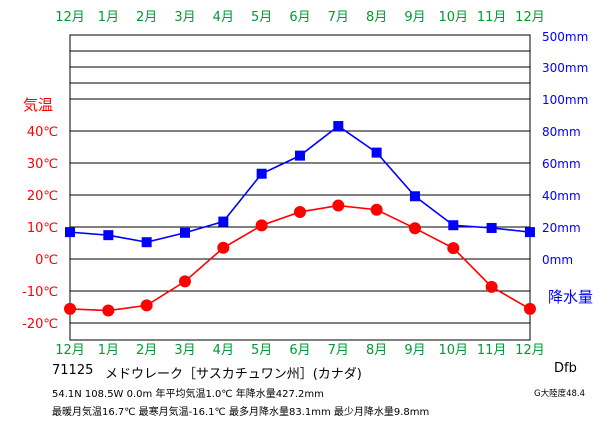 The image size is (611, 425). Describe the element at coordinates (557, 260) in the screenshot. I see `precip-tick-label: 0mm` at that location.